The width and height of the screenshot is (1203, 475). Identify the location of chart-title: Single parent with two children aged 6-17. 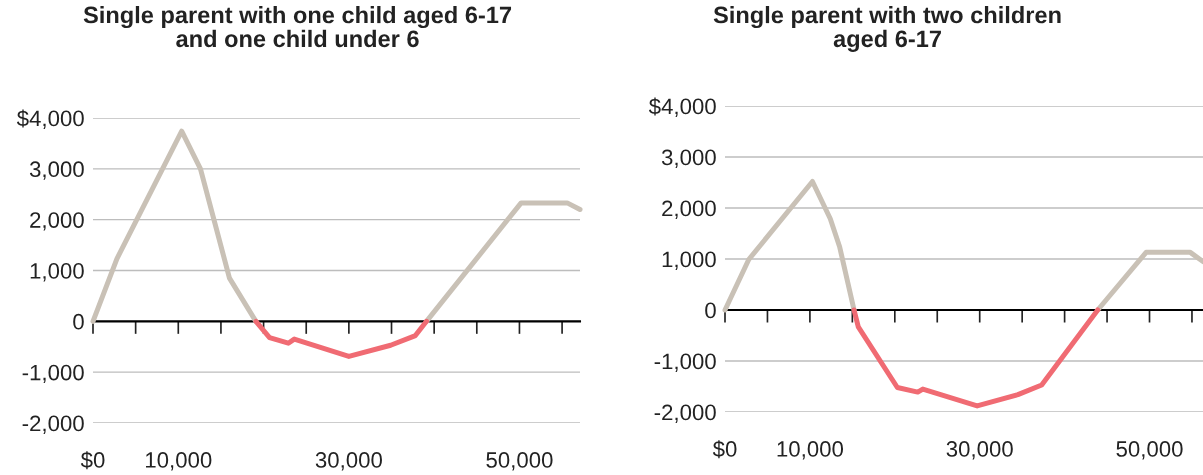
(887, 29).